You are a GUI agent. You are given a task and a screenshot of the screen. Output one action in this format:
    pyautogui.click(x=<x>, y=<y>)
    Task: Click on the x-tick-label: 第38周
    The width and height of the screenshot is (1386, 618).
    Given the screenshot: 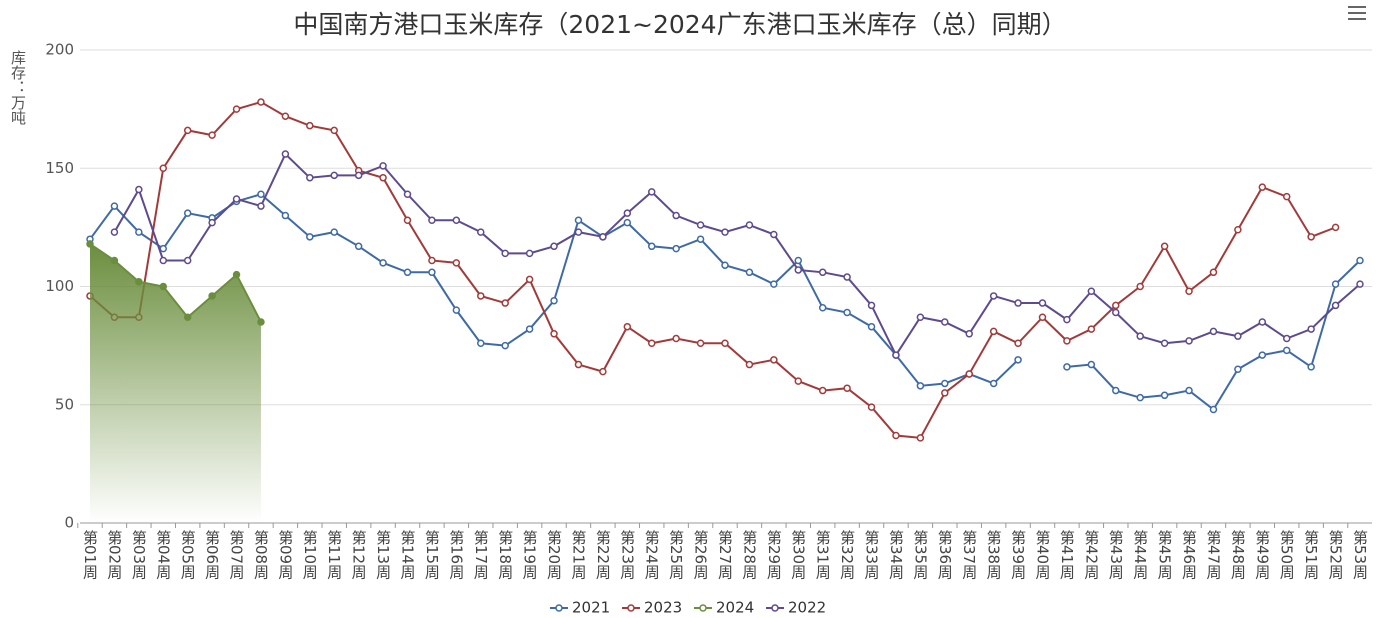 What is the action you would take?
    pyautogui.click(x=994, y=554)
    